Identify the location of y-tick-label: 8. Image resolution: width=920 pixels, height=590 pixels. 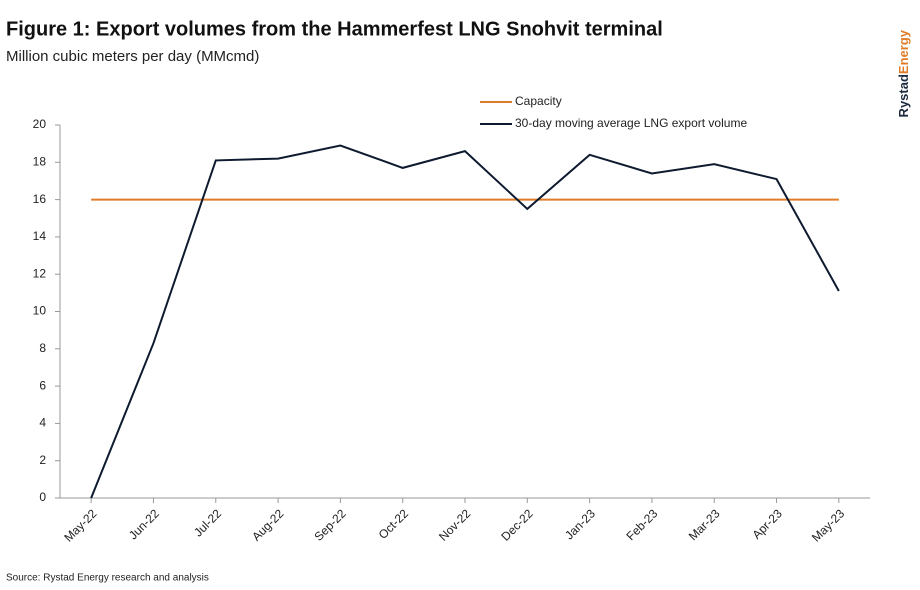
(42, 348).